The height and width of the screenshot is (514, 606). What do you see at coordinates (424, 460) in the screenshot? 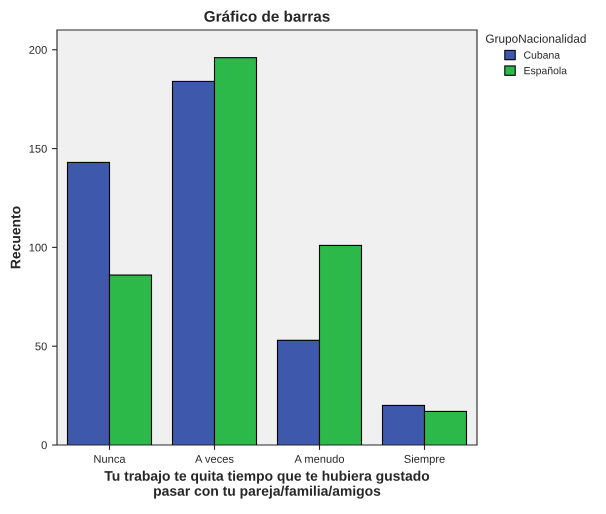
I see `x-tick-label: Siempre` at bounding box center [424, 460].